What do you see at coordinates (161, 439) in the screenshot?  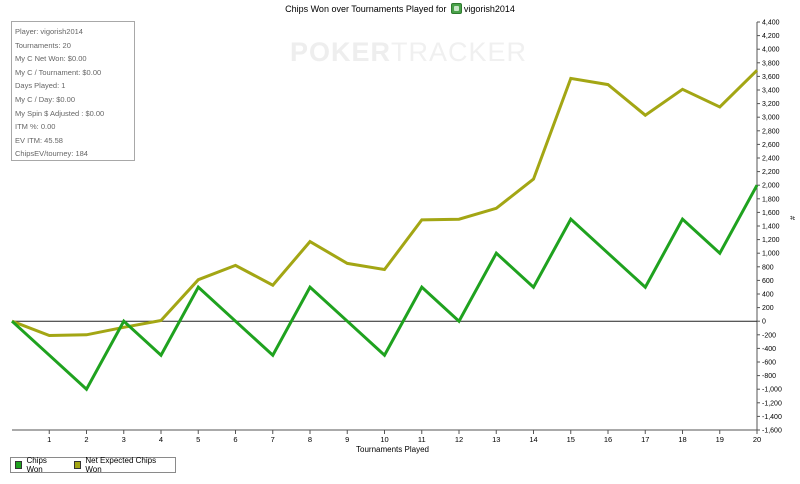 I see `x-tick-label: 4` at bounding box center [161, 439].